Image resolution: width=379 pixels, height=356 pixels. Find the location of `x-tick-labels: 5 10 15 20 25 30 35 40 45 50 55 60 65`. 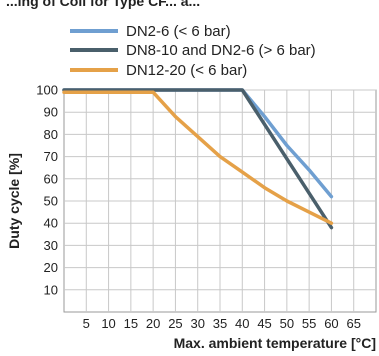

x-tick-labels: 5 10 15 20 25 30 35 40 45 50 55 60 65 is located at coordinates (222, 323).